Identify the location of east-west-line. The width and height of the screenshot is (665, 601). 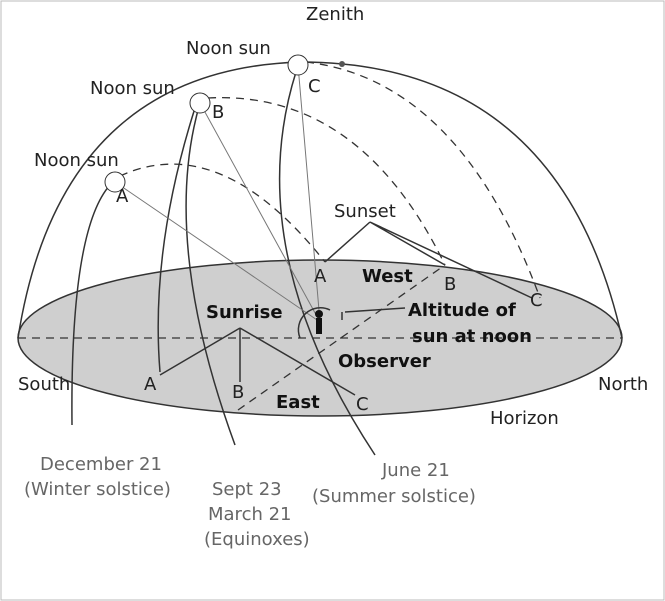
(341, 337).